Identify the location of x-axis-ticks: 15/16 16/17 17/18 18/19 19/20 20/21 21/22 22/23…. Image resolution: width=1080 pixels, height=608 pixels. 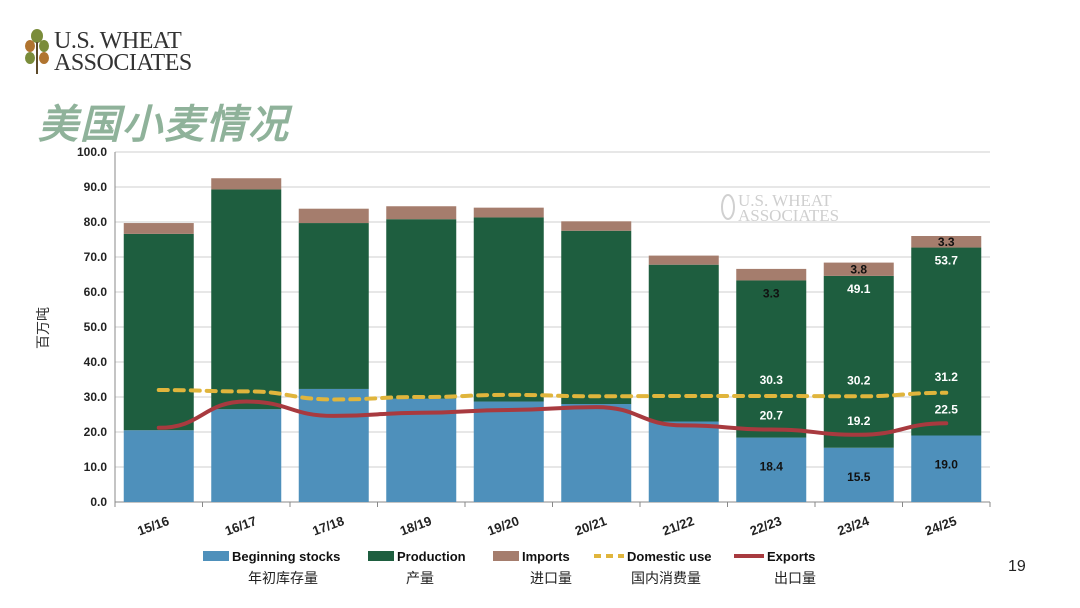
(546, 525).